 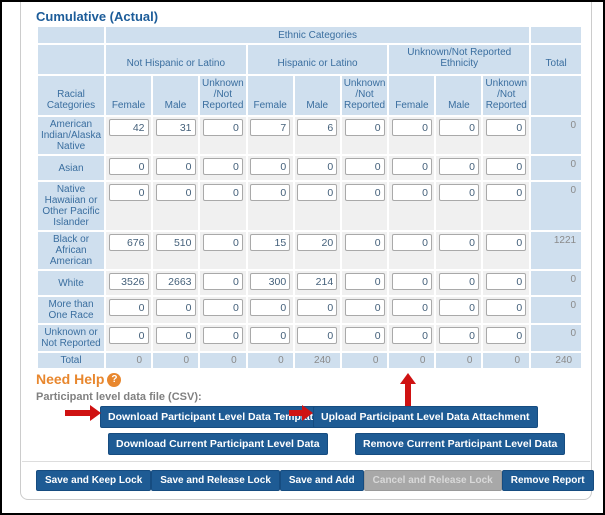 I want to click on column-total: 240, so click(x=317, y=360).